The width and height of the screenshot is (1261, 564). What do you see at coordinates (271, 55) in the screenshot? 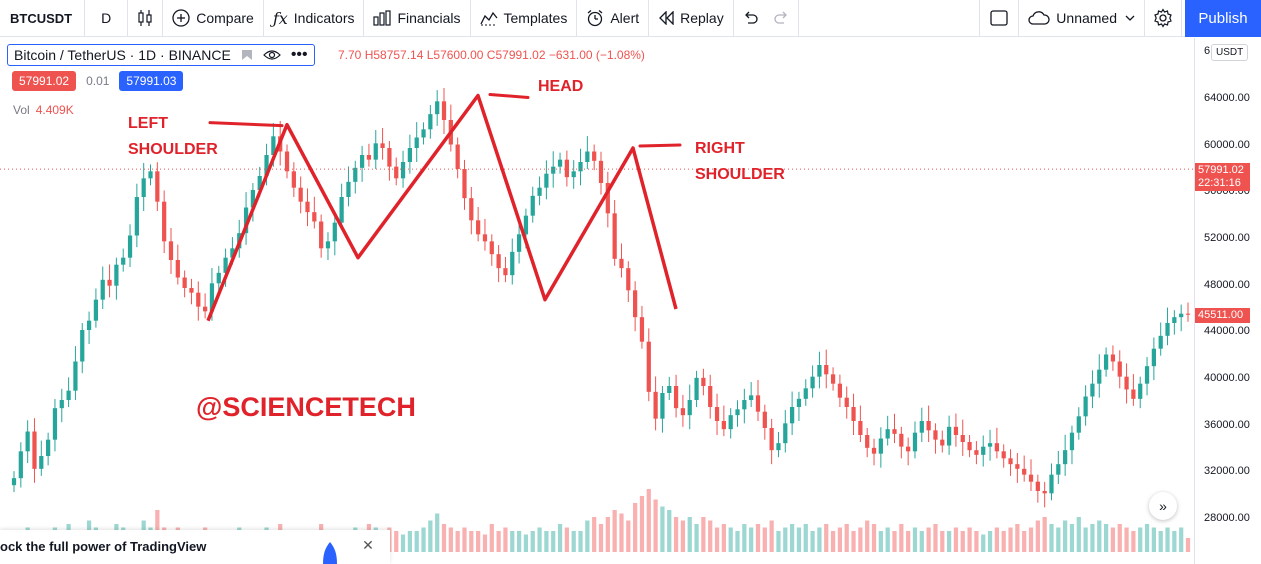
I see `eye-icon` at bounding box center [271, 55].